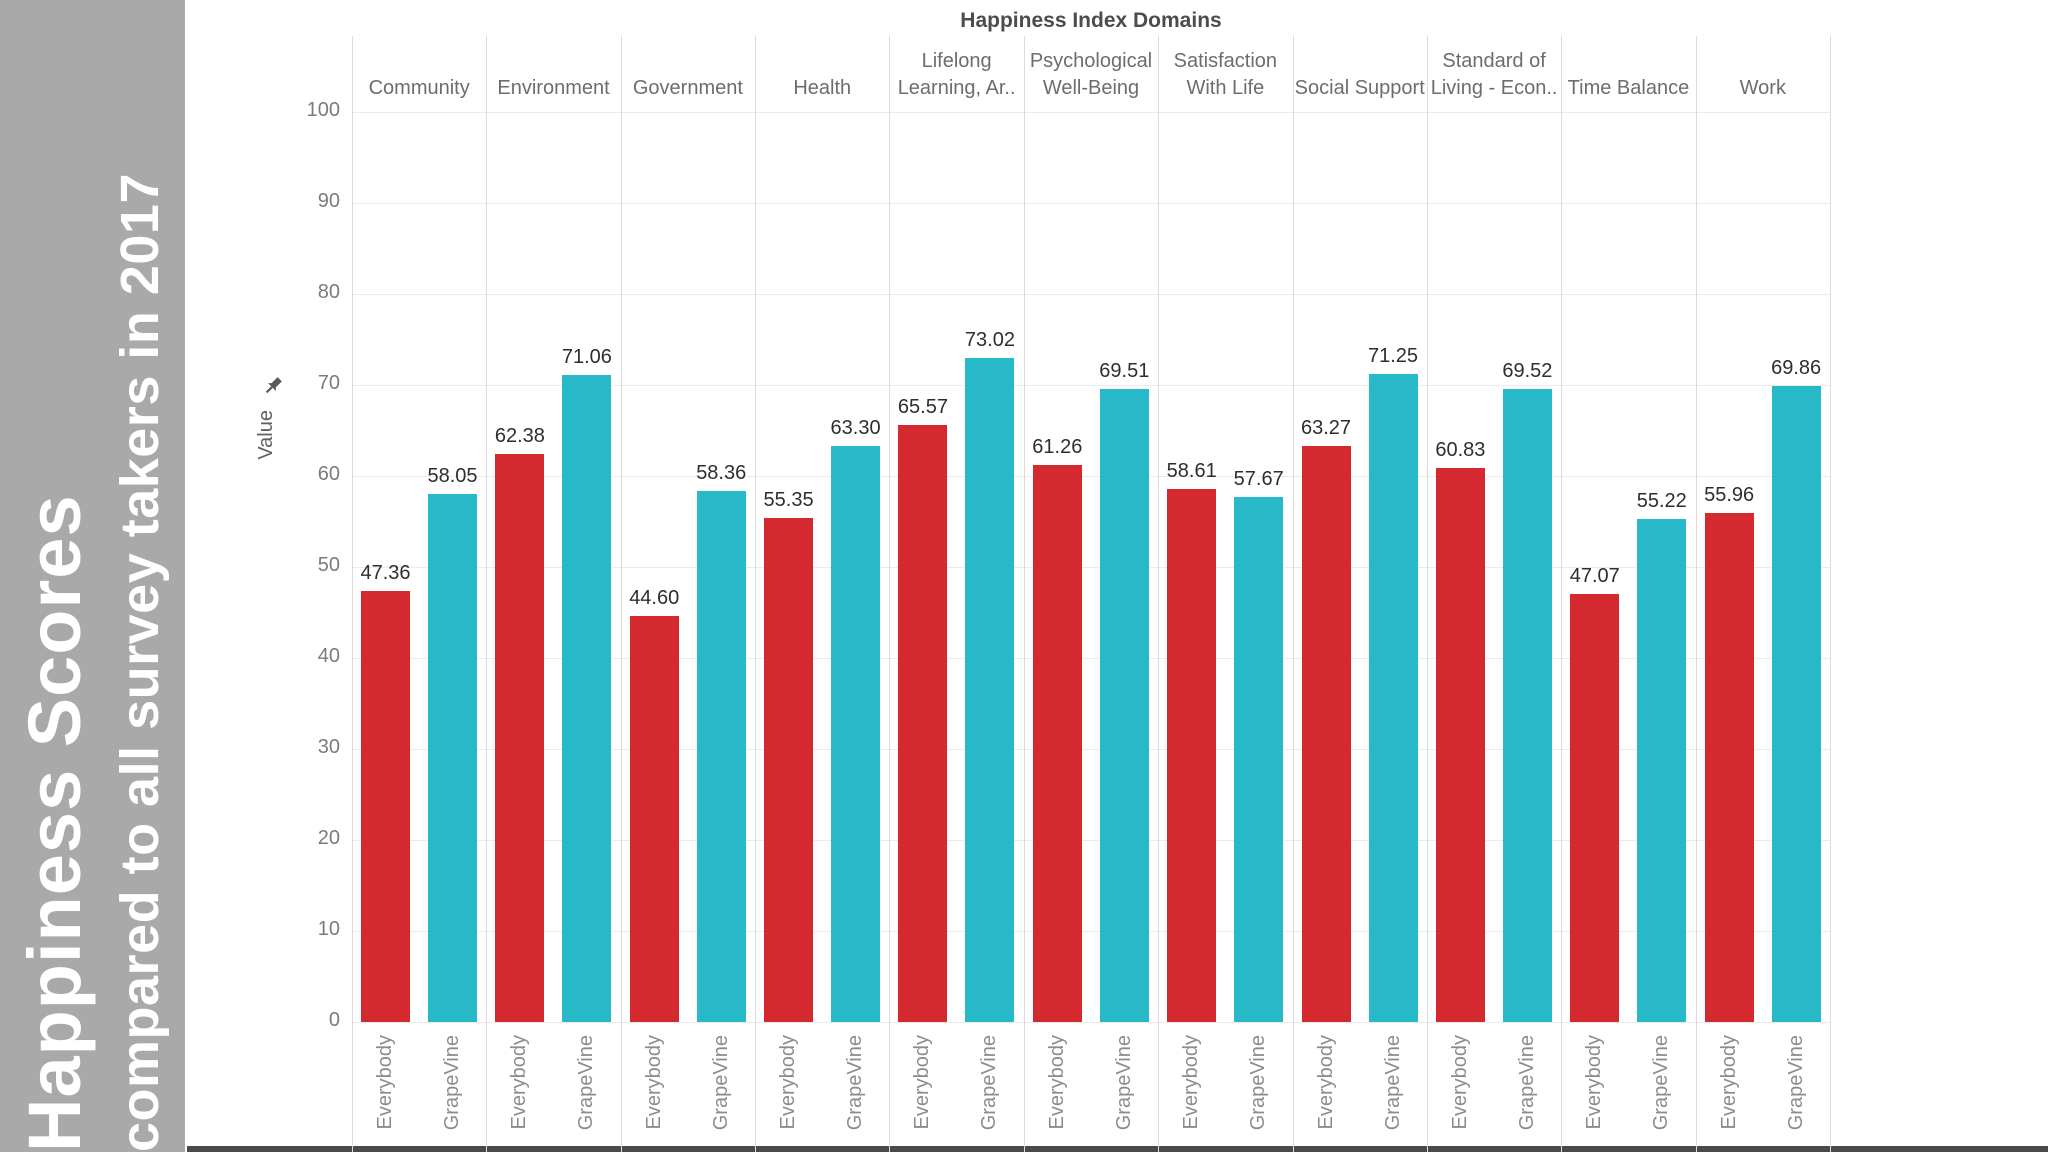 This screenshot has height=1152, width=2048. Describe the element at coordinates (553, 88) in the screenshot. I see `column-header-environment: Environment` at that location.